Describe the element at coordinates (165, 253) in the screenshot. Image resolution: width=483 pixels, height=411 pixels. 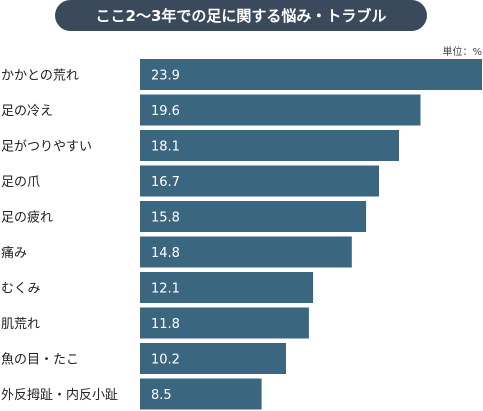
I see `value-label: 14.8` at that location.